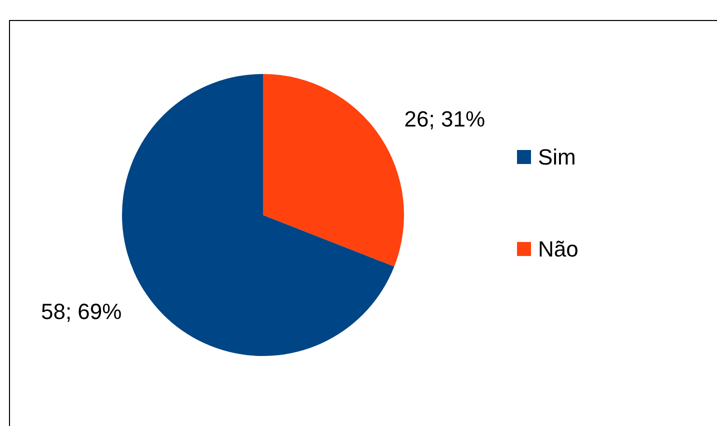 The width and height of the screenshot is (717, 426). I want to click on data-label: 26; 31%, so click(445, 119).